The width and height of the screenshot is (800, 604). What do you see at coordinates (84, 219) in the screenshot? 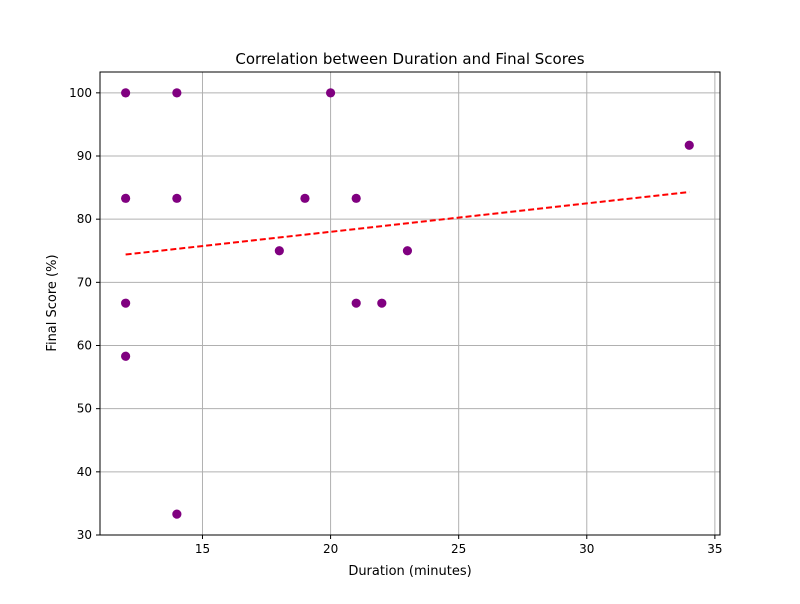
I see `y-tick-label-5: 80` at bounding box center [84, 219].